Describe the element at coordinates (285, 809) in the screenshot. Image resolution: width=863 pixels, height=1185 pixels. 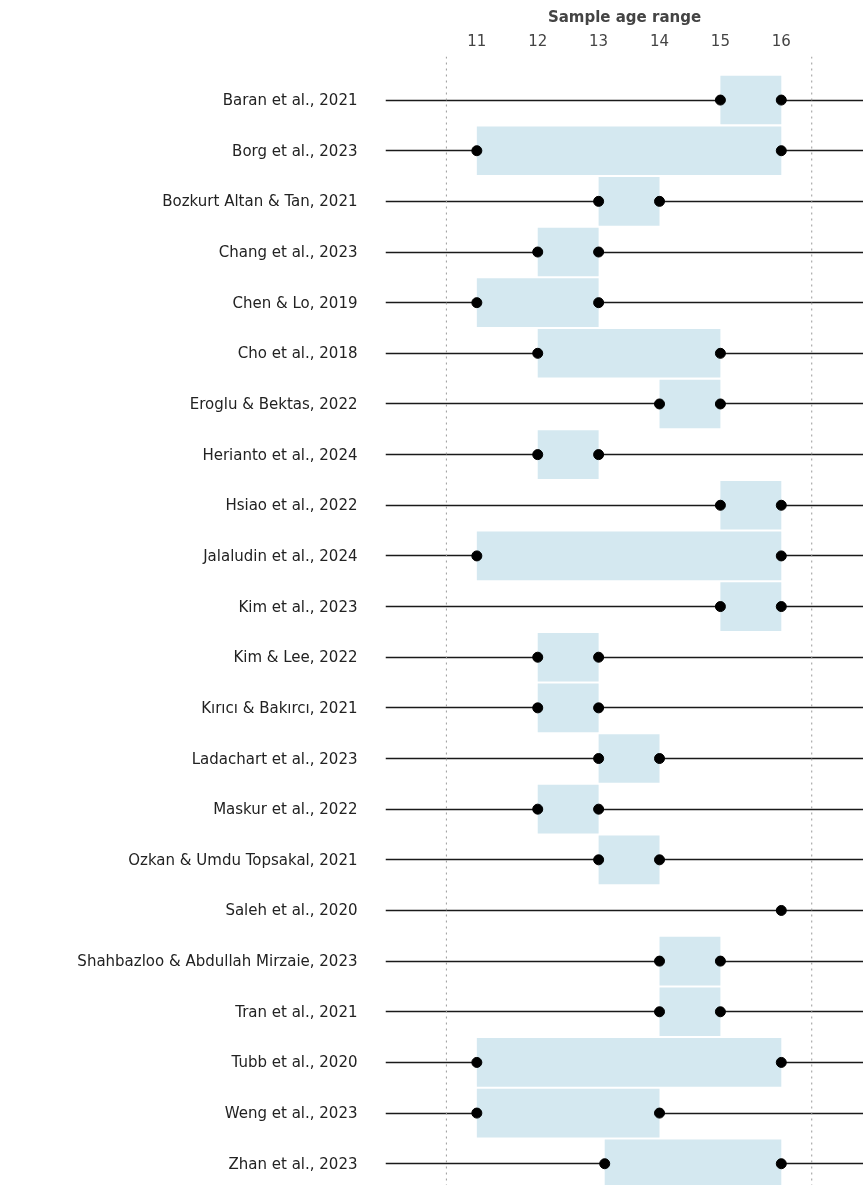
I see `y-tick-label: Maskur et al., 2022` at that location.